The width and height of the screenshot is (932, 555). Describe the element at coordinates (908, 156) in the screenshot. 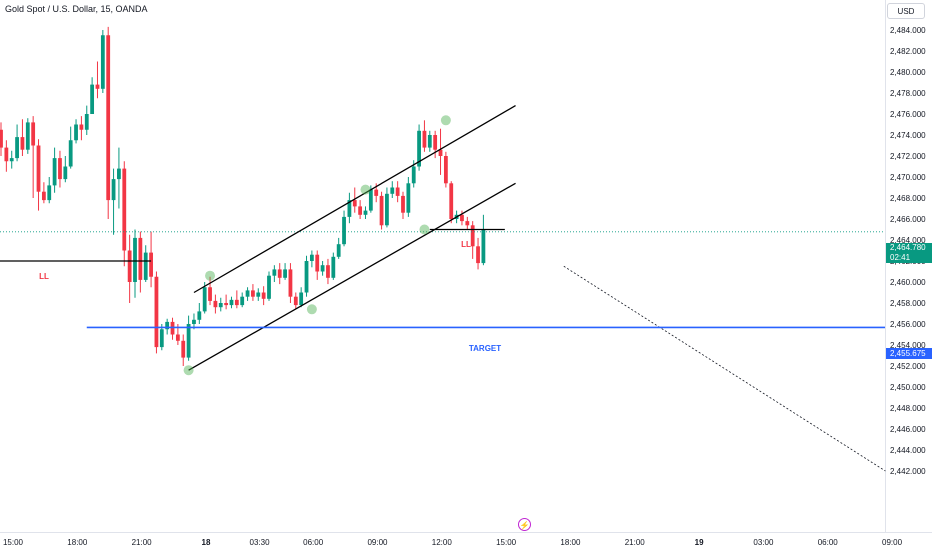

I see `y-tick-label: 2,472.000` at that location.